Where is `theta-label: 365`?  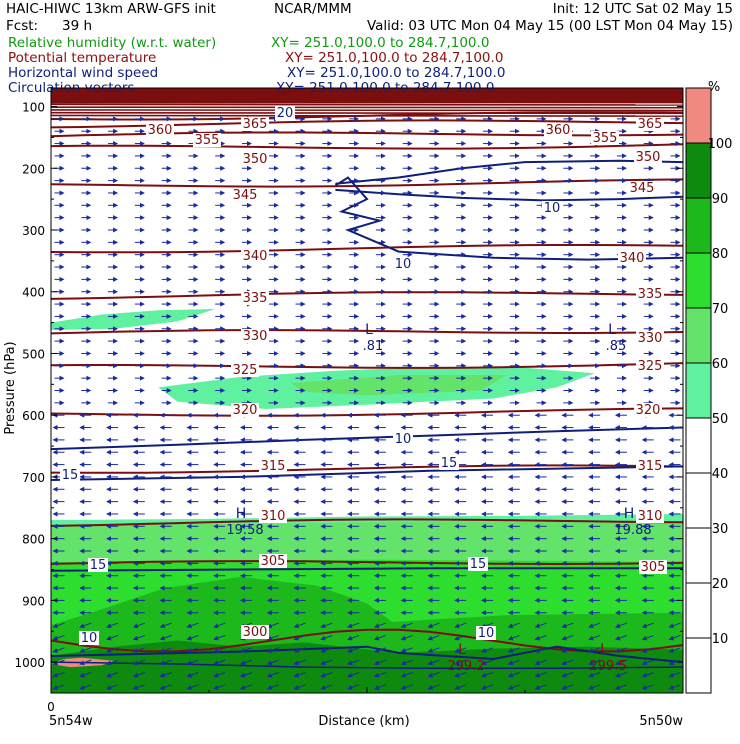
theta-label: 365 is located at coordinates (650, 124).